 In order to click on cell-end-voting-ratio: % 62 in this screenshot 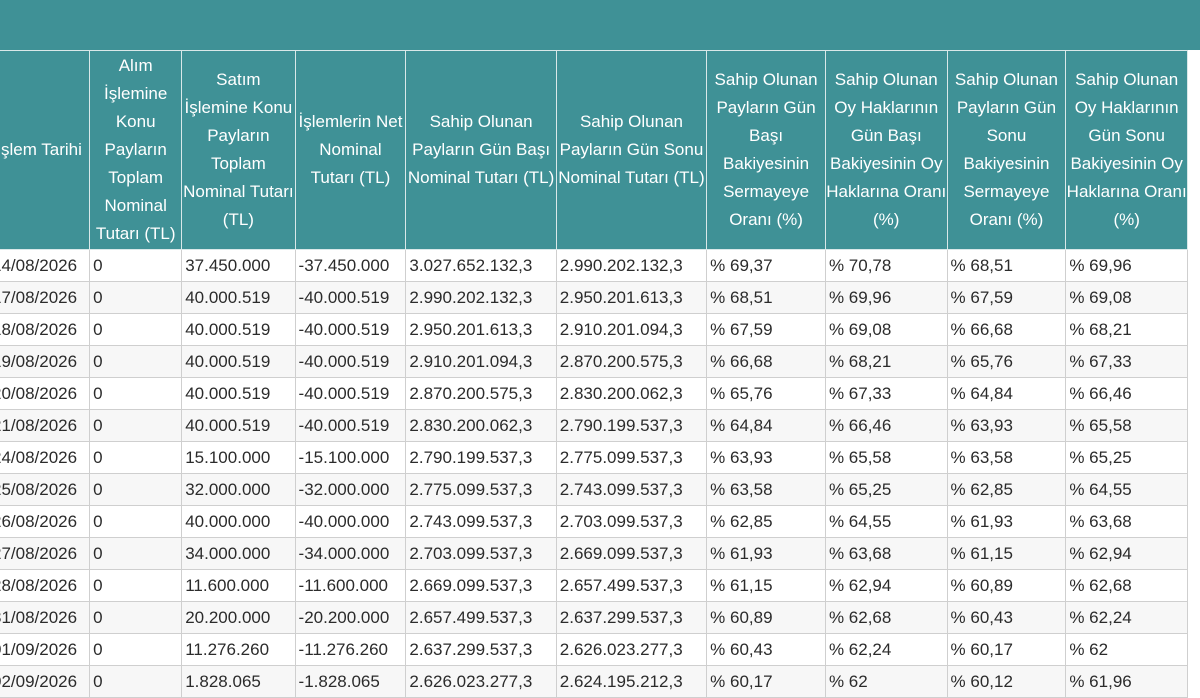, I will do `click(1126, 649)`.